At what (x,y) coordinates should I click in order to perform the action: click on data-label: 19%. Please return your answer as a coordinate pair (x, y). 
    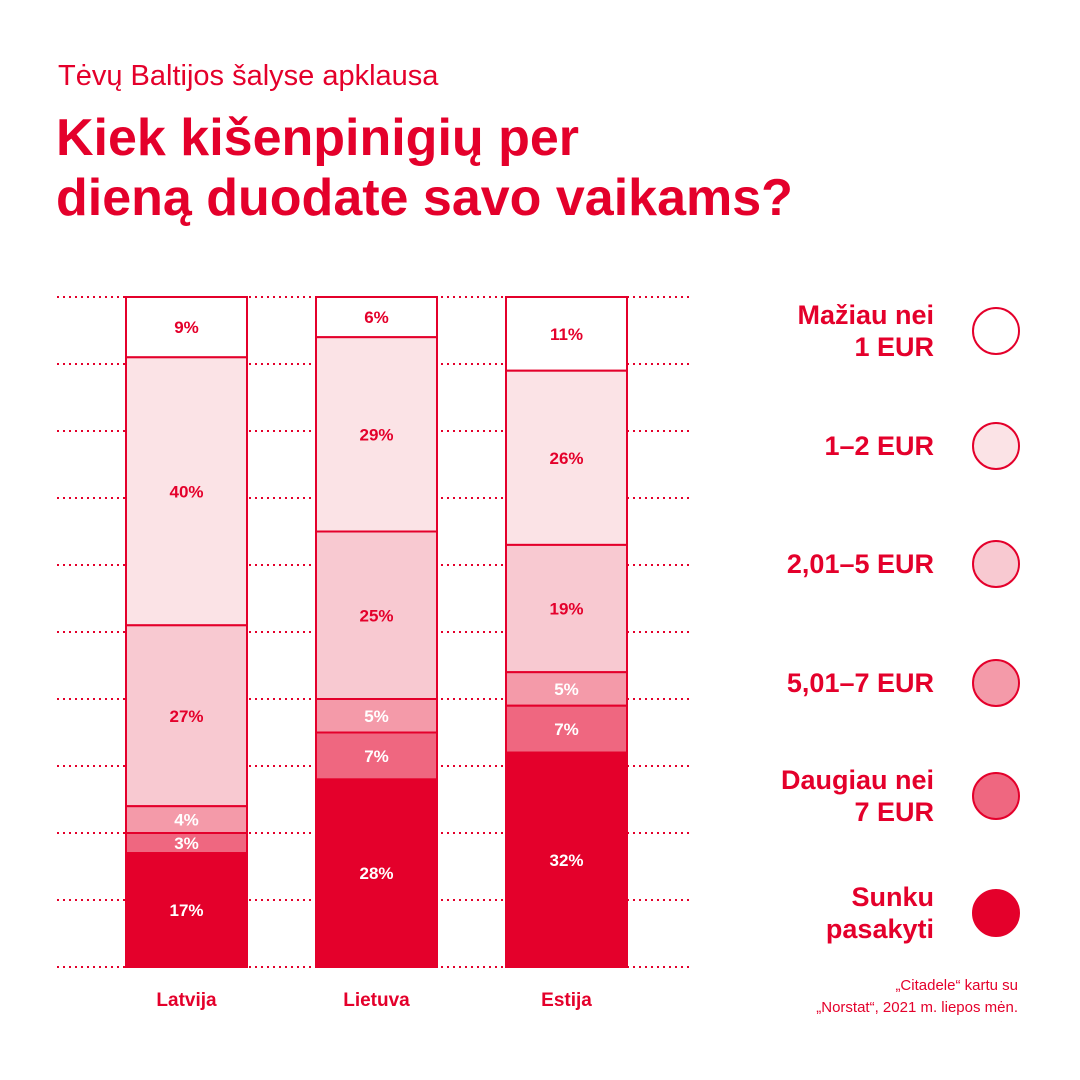
    Looking at the image, I should click on (566, 609).